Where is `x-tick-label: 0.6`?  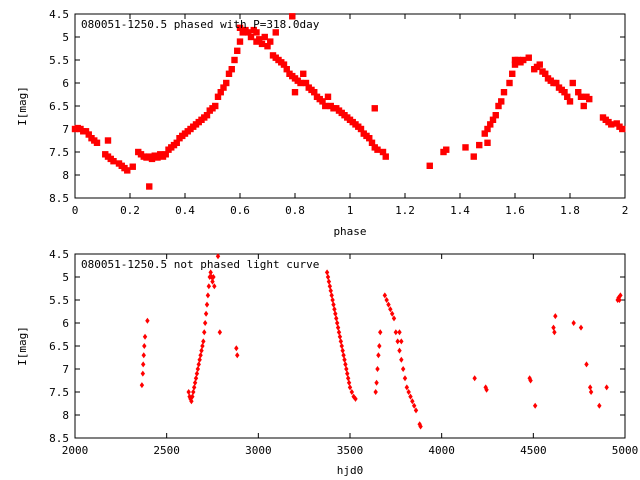
x-tick-label: 0.6 is located at coordinates (240, 210).